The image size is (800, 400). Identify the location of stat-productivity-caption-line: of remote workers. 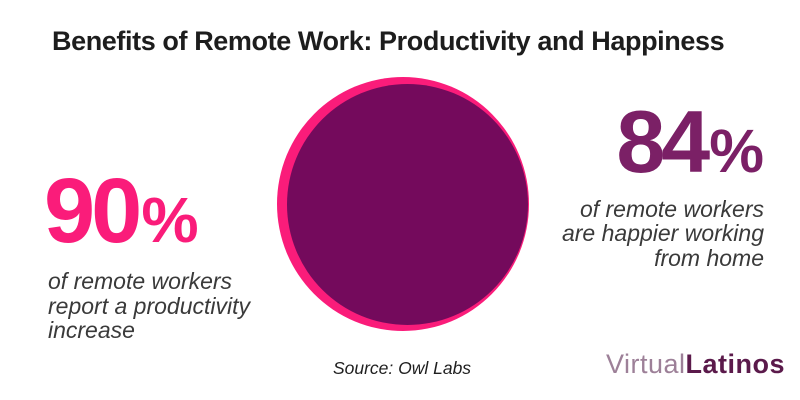
(140, 281).